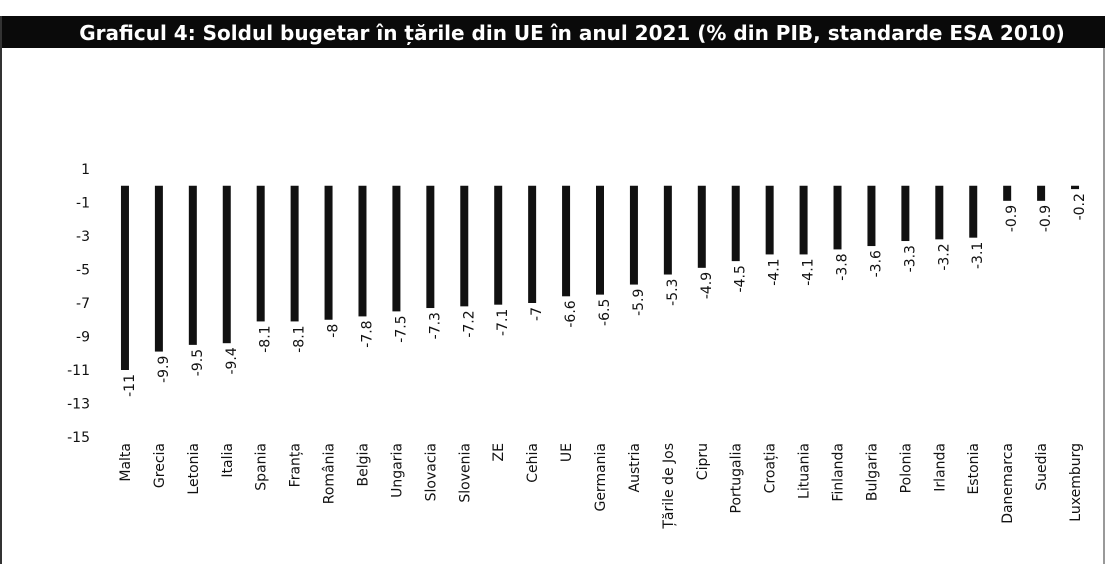 This screenshot has height=564, width=1117. Describe the element at coordinates (160, 465) in the screenshot. I see `x-tick-label: Grecia` at that location.